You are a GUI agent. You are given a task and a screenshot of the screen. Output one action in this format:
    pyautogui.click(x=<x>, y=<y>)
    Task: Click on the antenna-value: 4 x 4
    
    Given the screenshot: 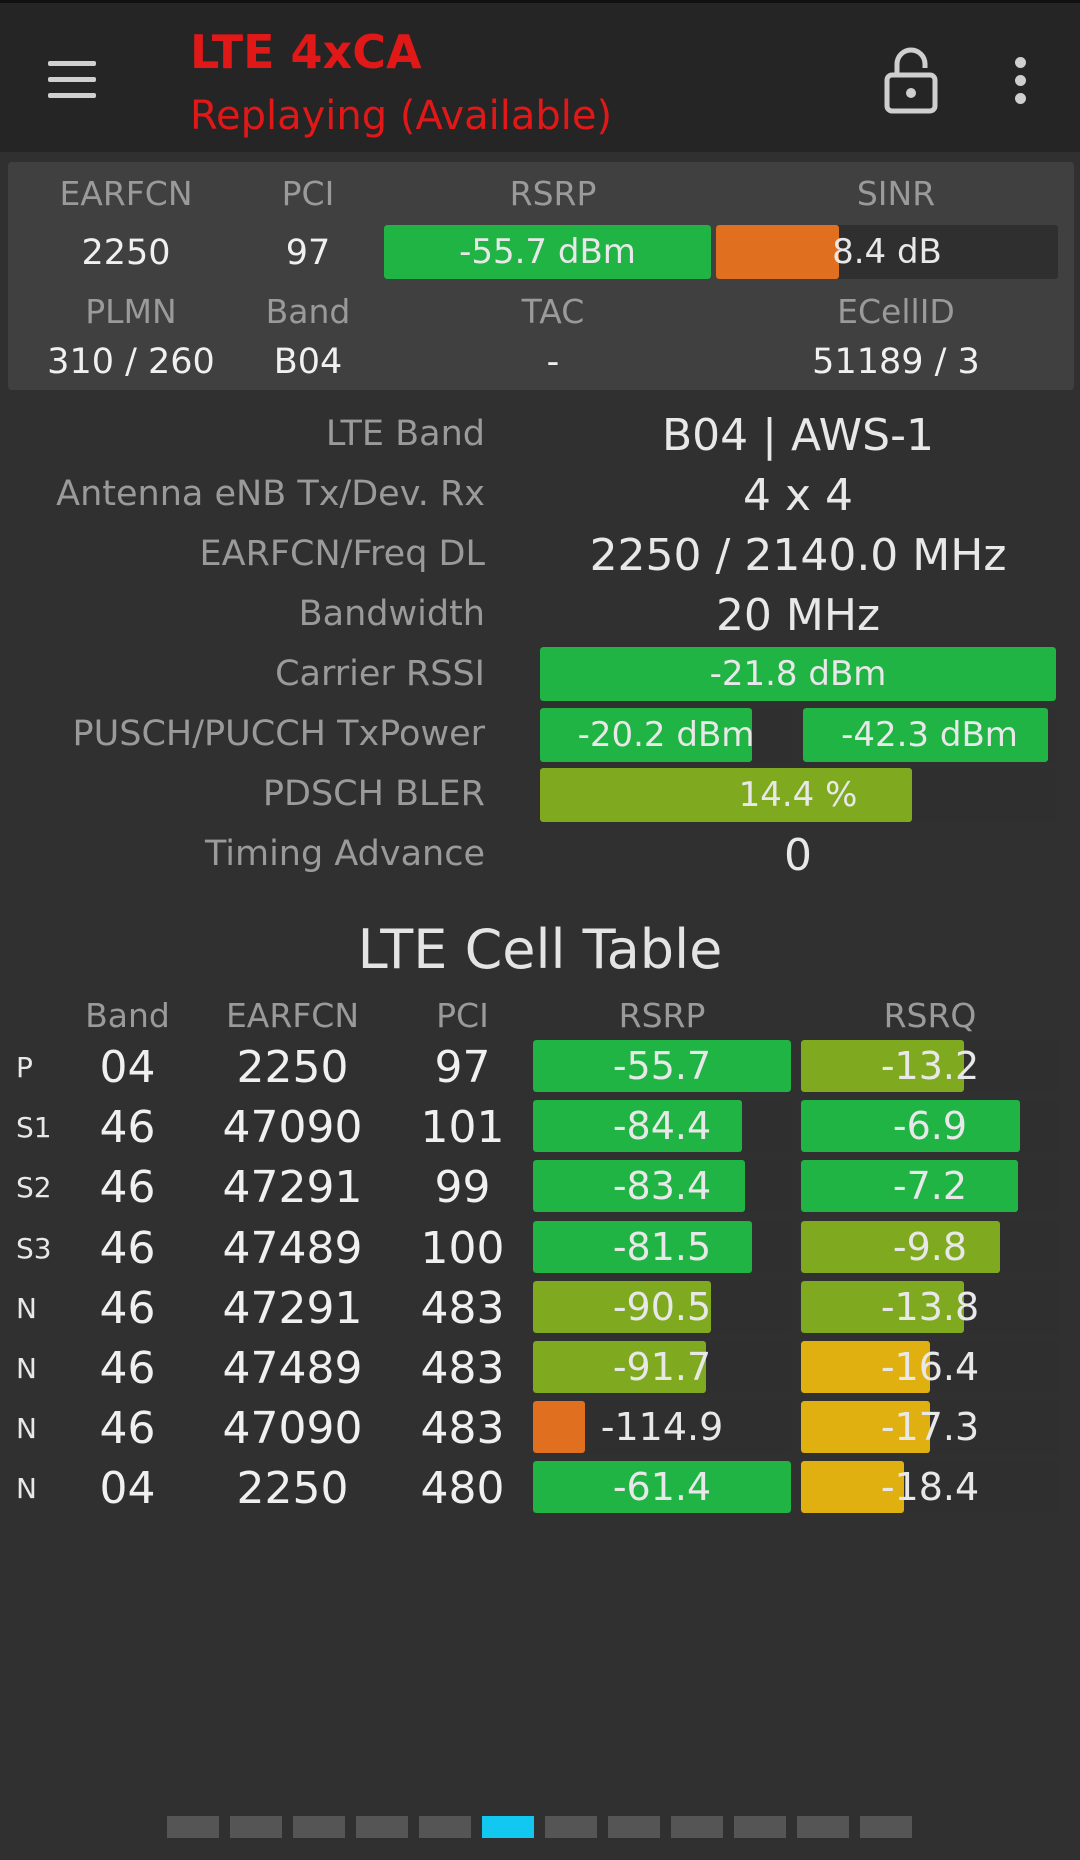 What is the action you would take?
    pyautogui.click(x=798, y=495)
    